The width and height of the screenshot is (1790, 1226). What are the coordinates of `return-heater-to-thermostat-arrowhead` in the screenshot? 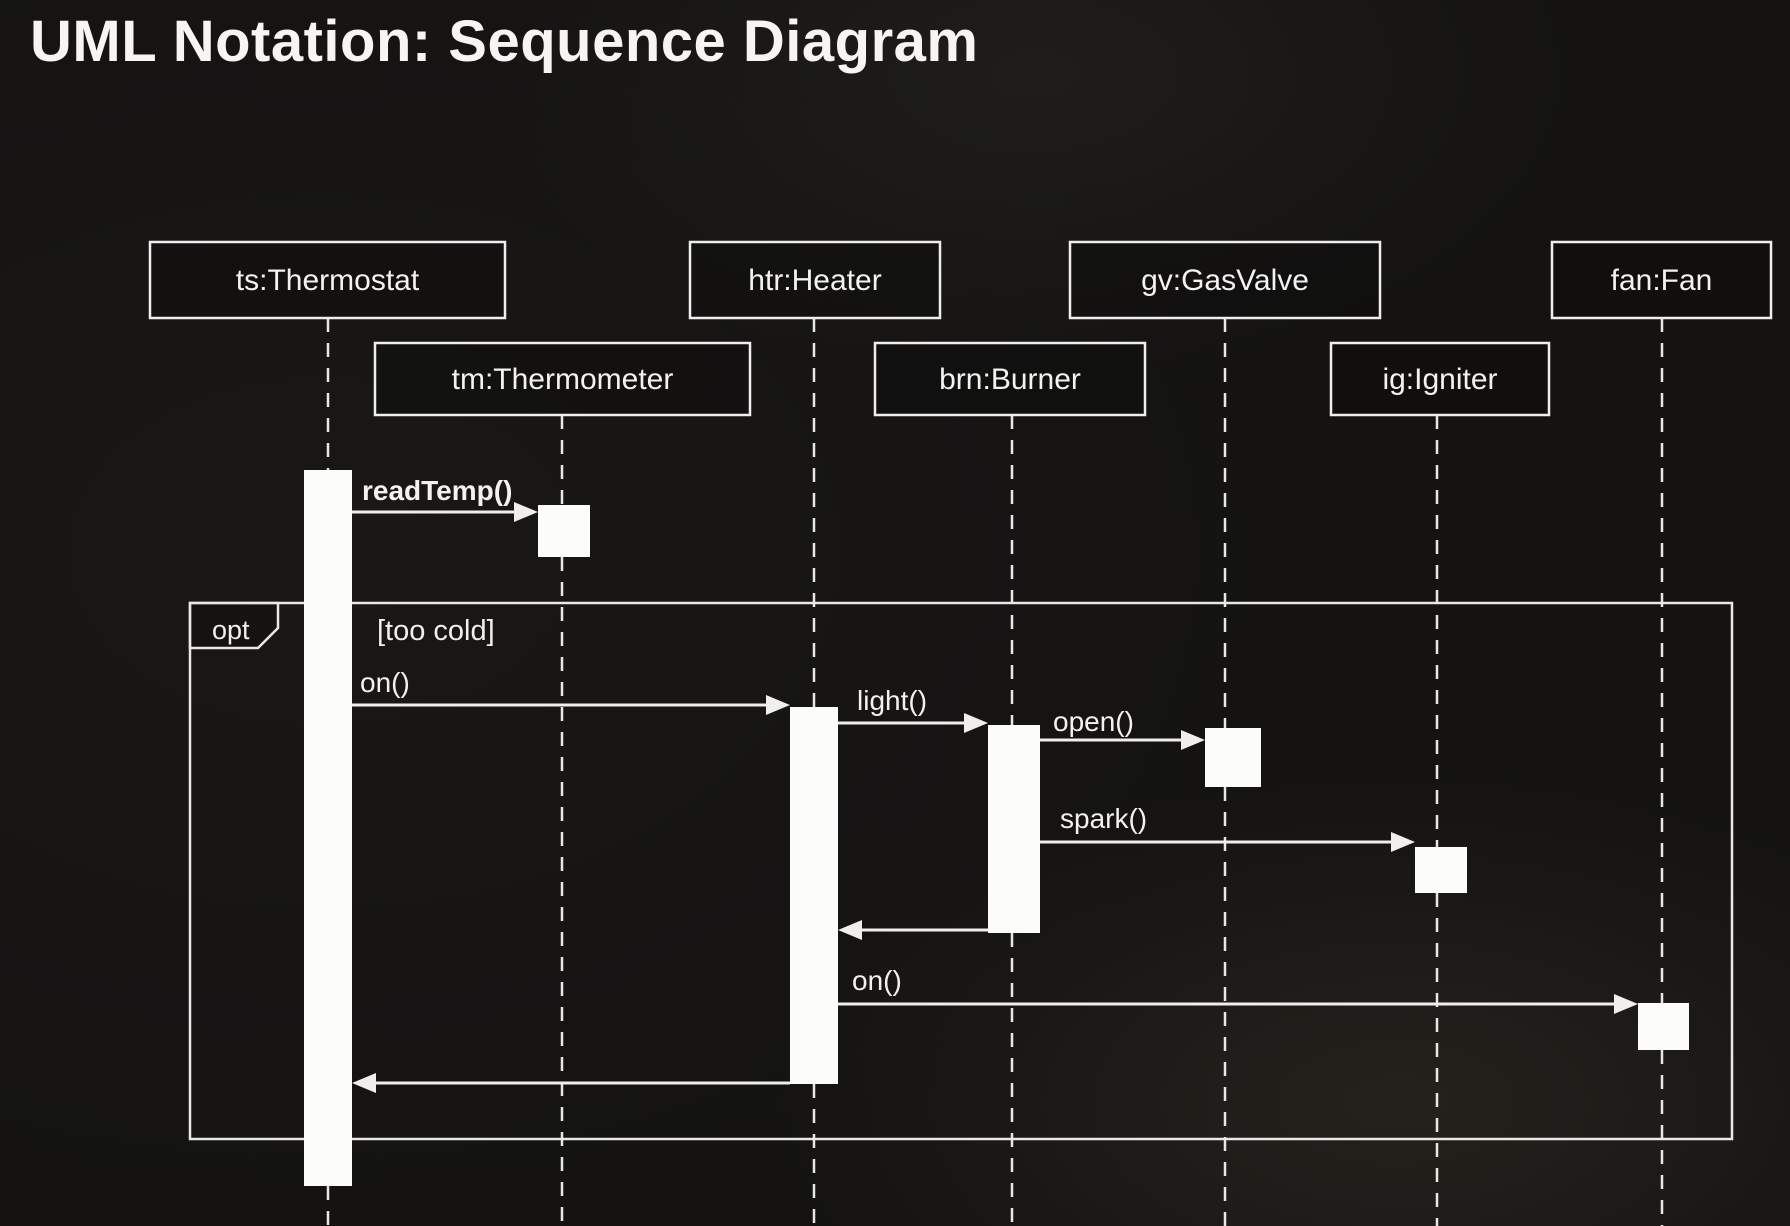 It's located at (364, 1083).